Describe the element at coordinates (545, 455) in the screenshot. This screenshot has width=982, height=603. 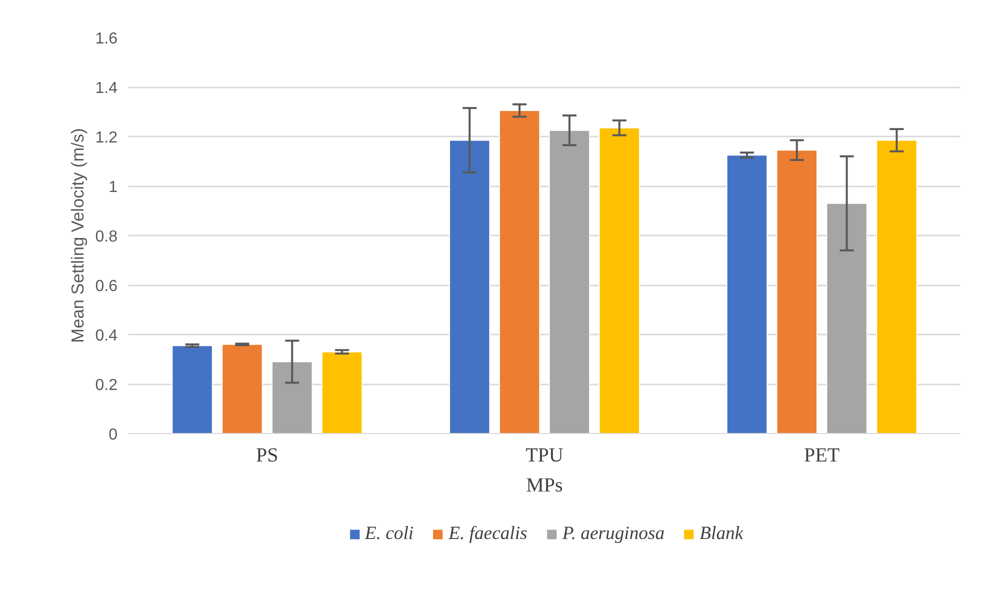
I see `x-tick-label: TPU` at that location.